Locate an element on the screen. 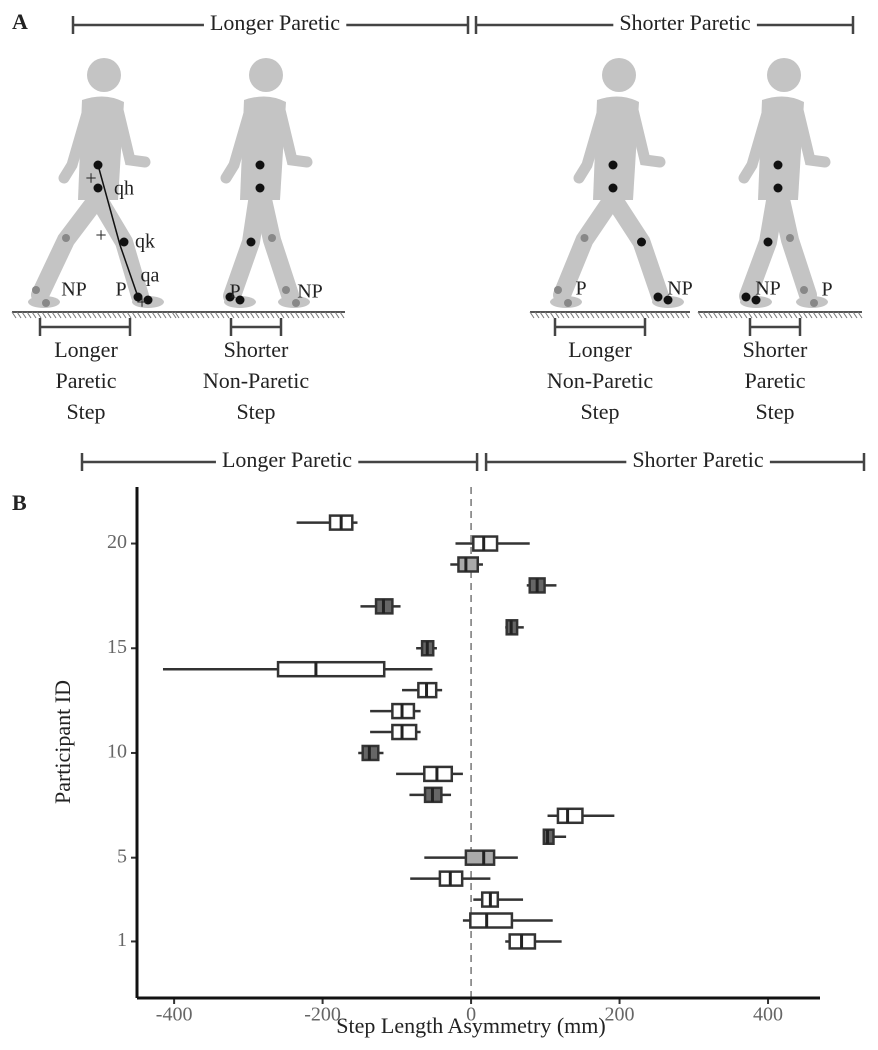 This screenshot has height=1050, width=878. y-tick-label: 20 is located at coordinates (117, 542).